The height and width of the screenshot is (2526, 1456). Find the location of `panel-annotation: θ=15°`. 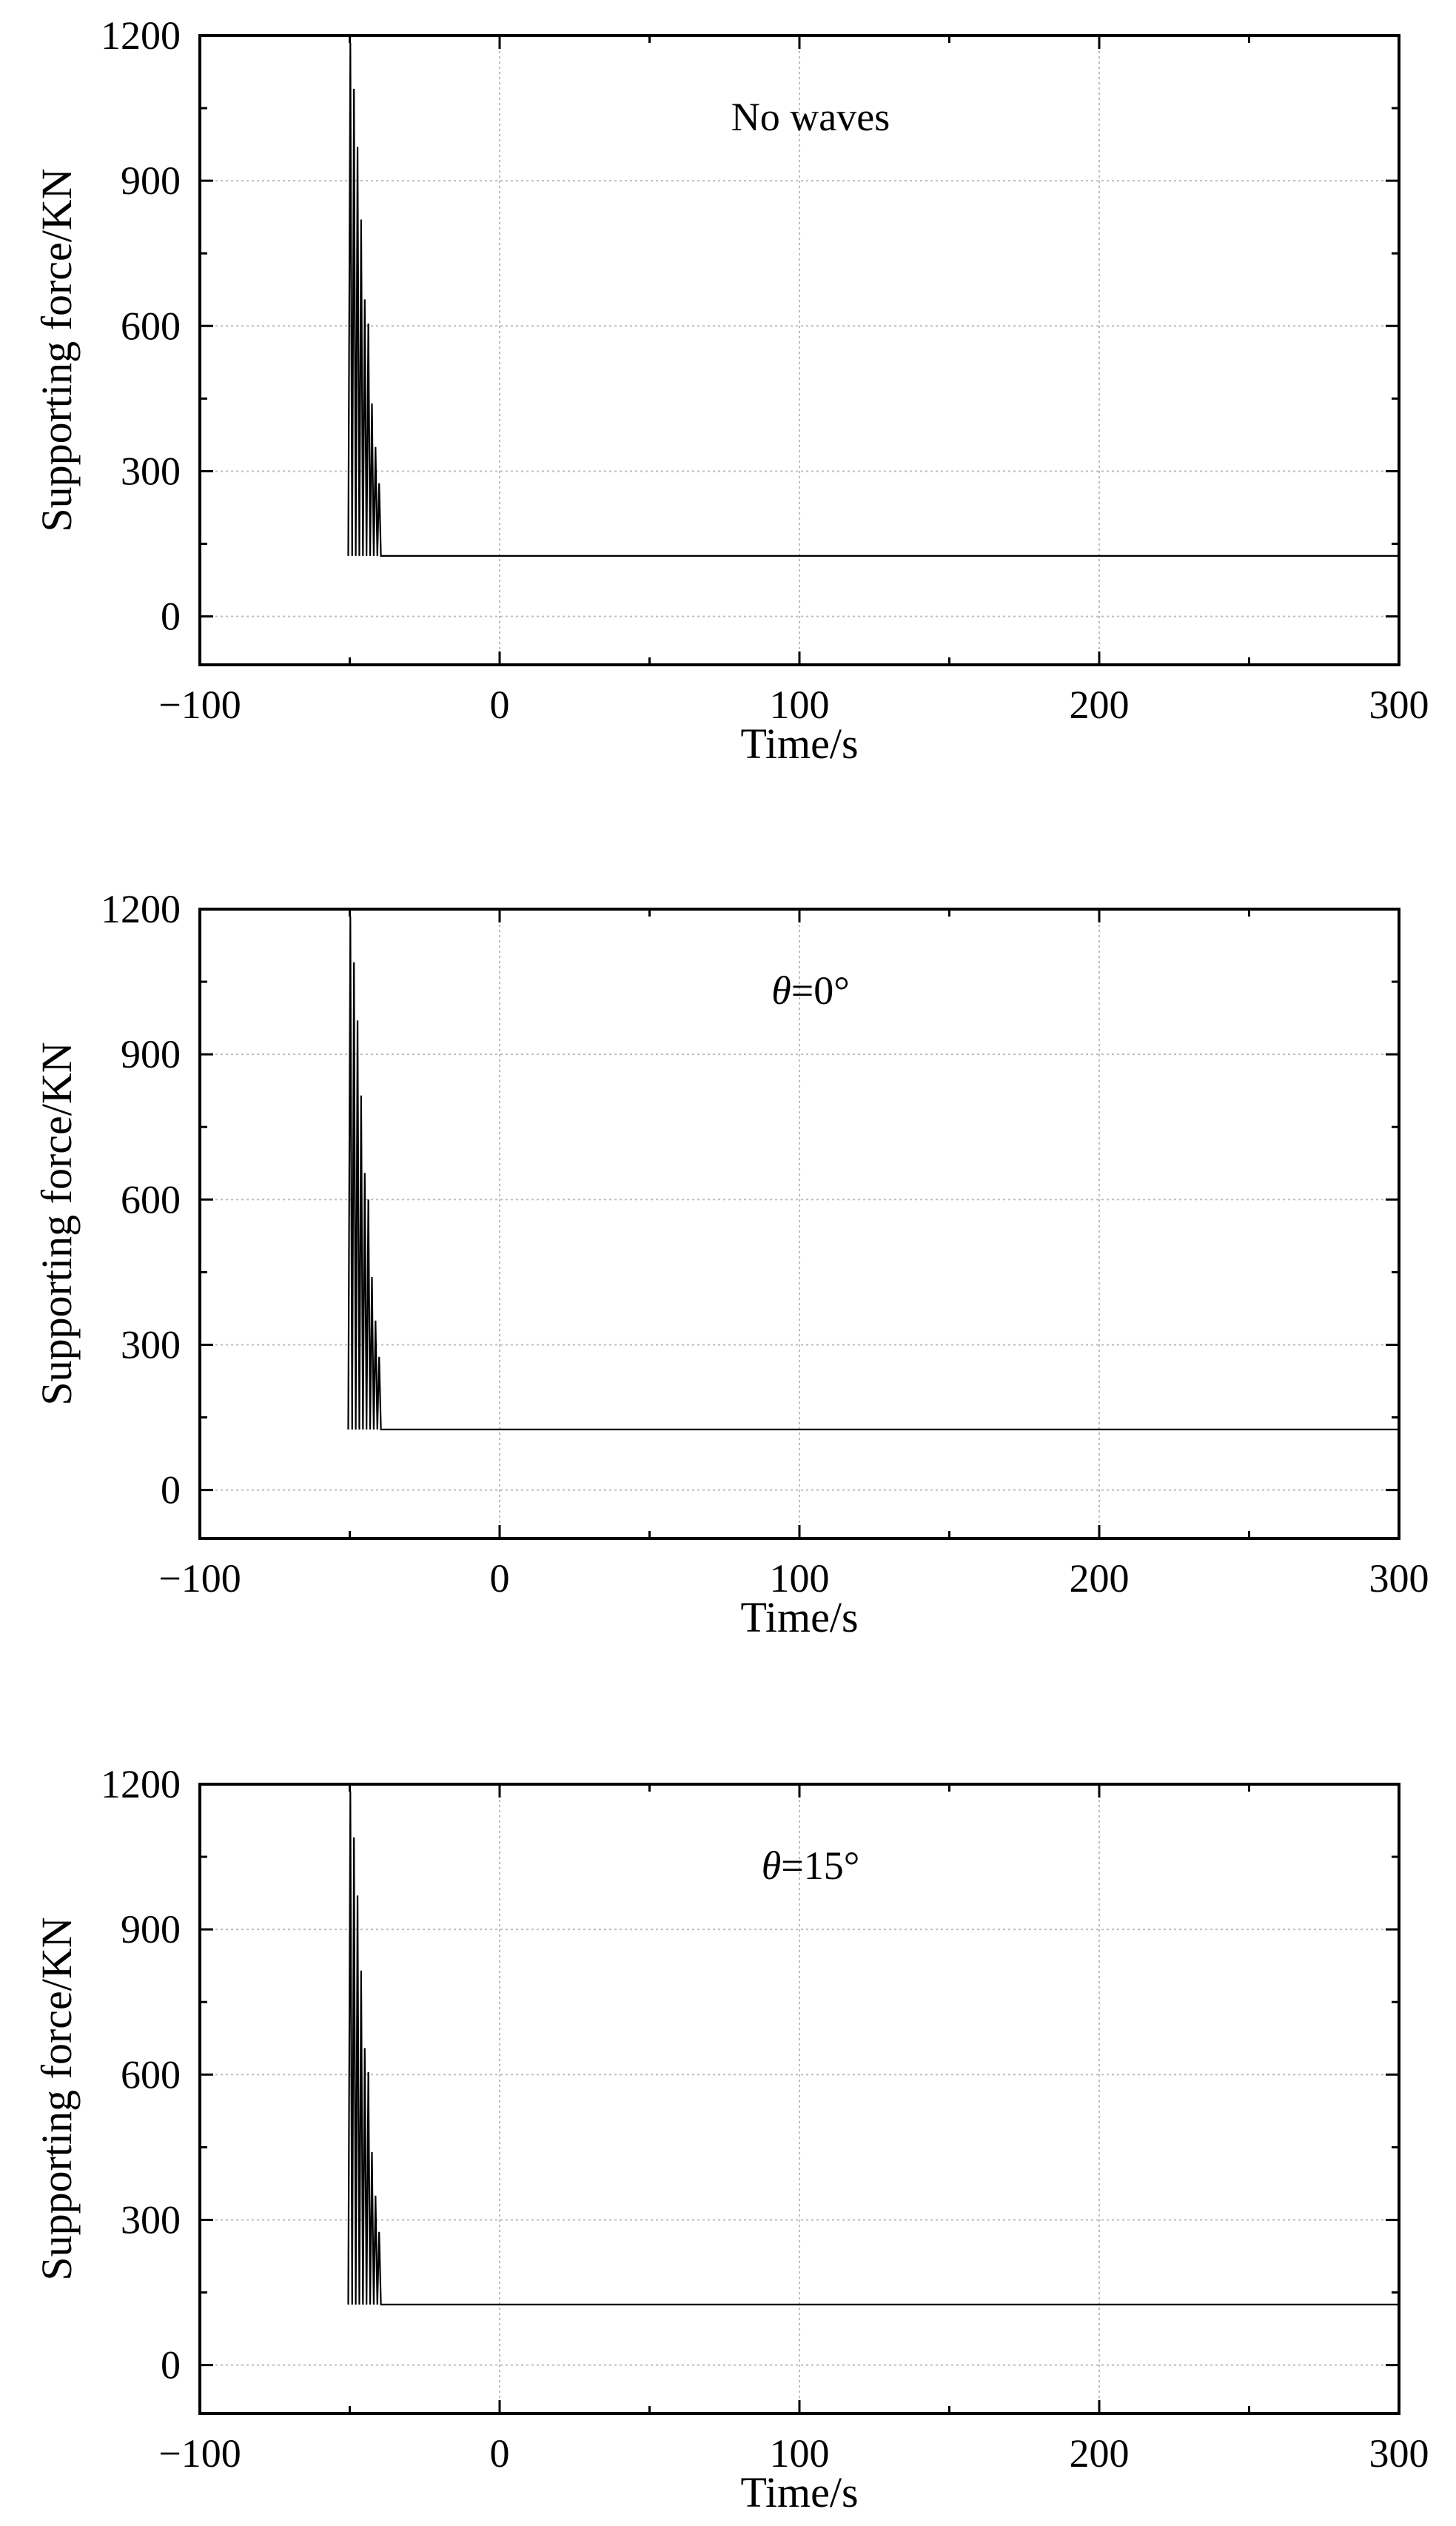

panel-annotation: θ=15° is located at coordinates (811, 1865).